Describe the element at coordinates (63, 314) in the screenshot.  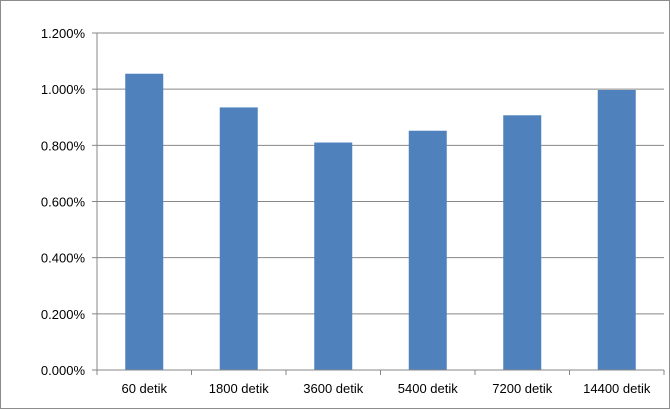
I see `y-tick-label: 0.200%` at that location.